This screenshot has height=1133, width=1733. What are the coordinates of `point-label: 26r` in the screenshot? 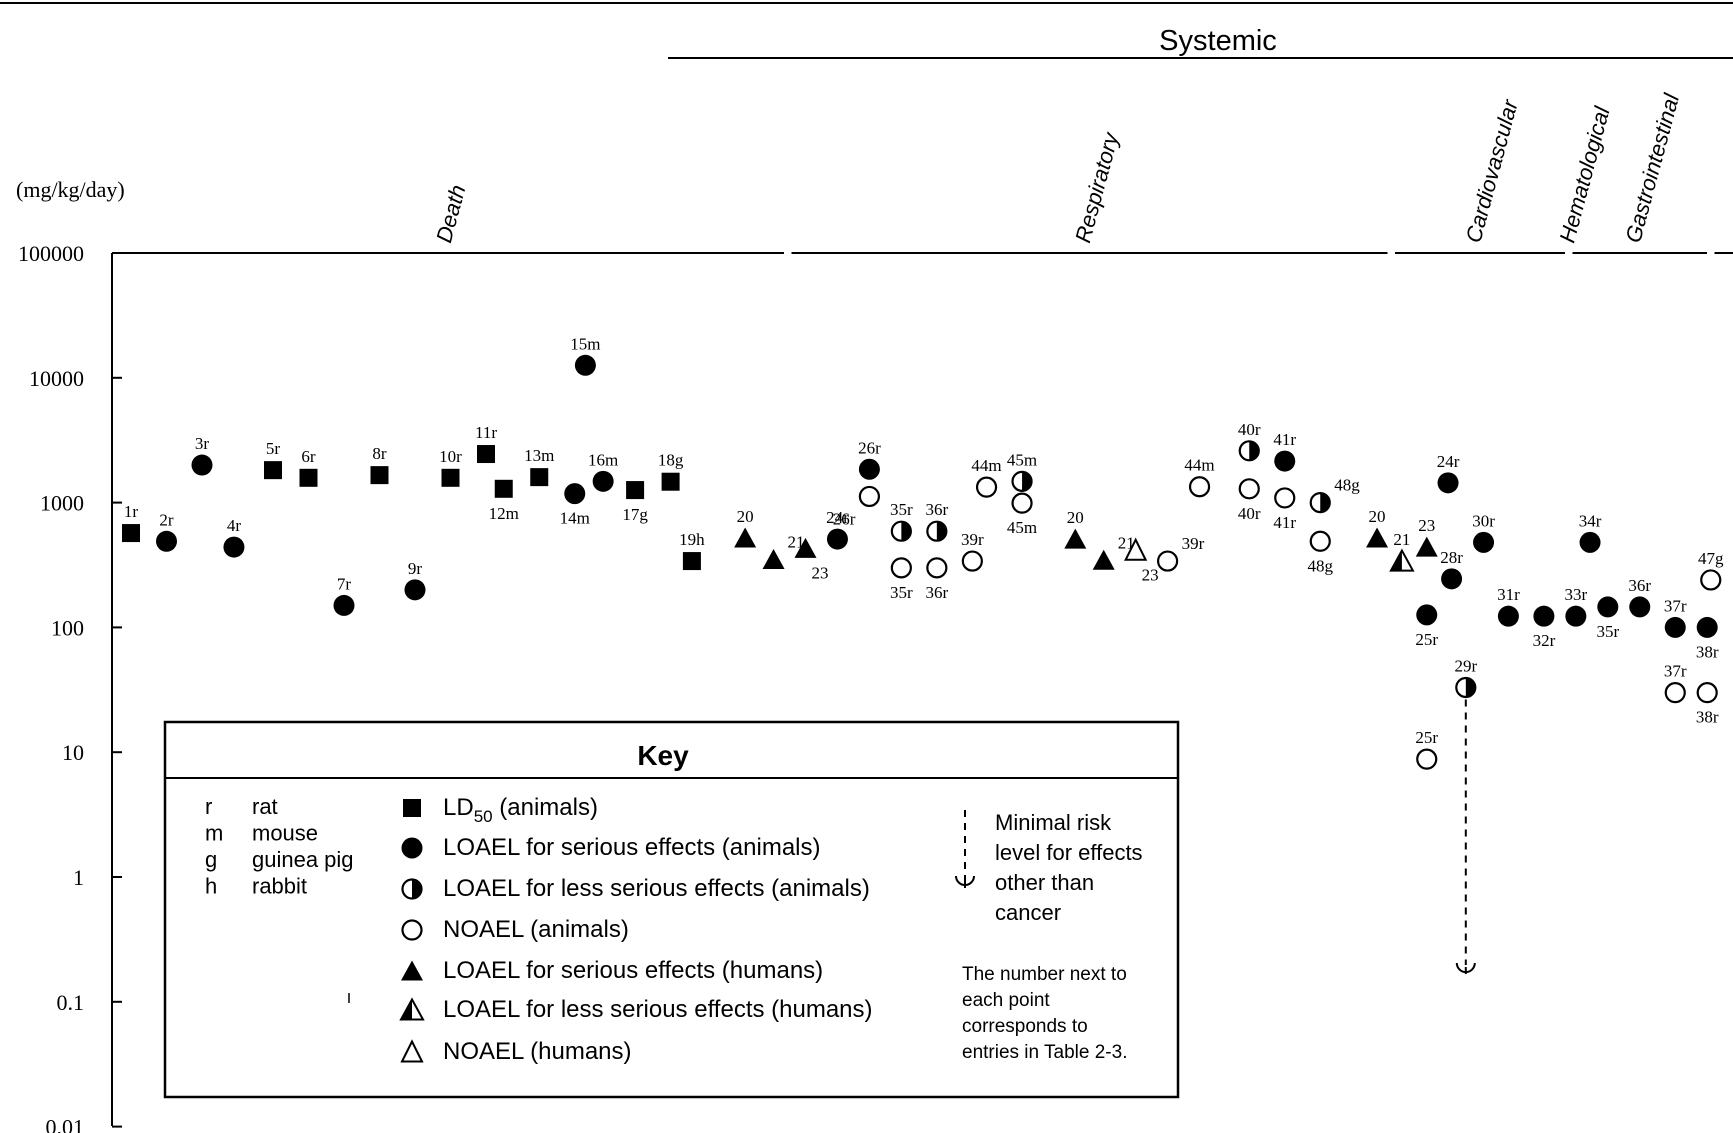 It's located at (869, 447).